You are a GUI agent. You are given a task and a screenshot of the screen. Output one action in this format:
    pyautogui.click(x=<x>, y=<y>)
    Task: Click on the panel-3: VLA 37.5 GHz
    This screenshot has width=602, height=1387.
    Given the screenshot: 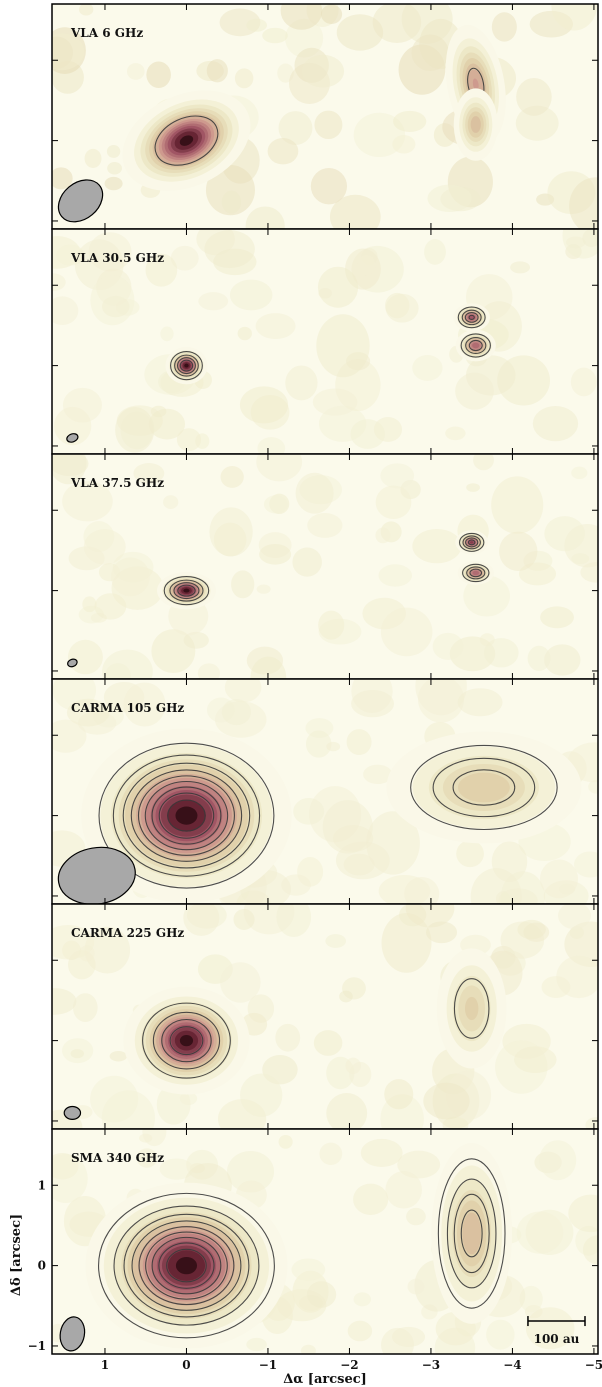 What is the action you would take?
    pyautogui.click(x=325, y=566)
    